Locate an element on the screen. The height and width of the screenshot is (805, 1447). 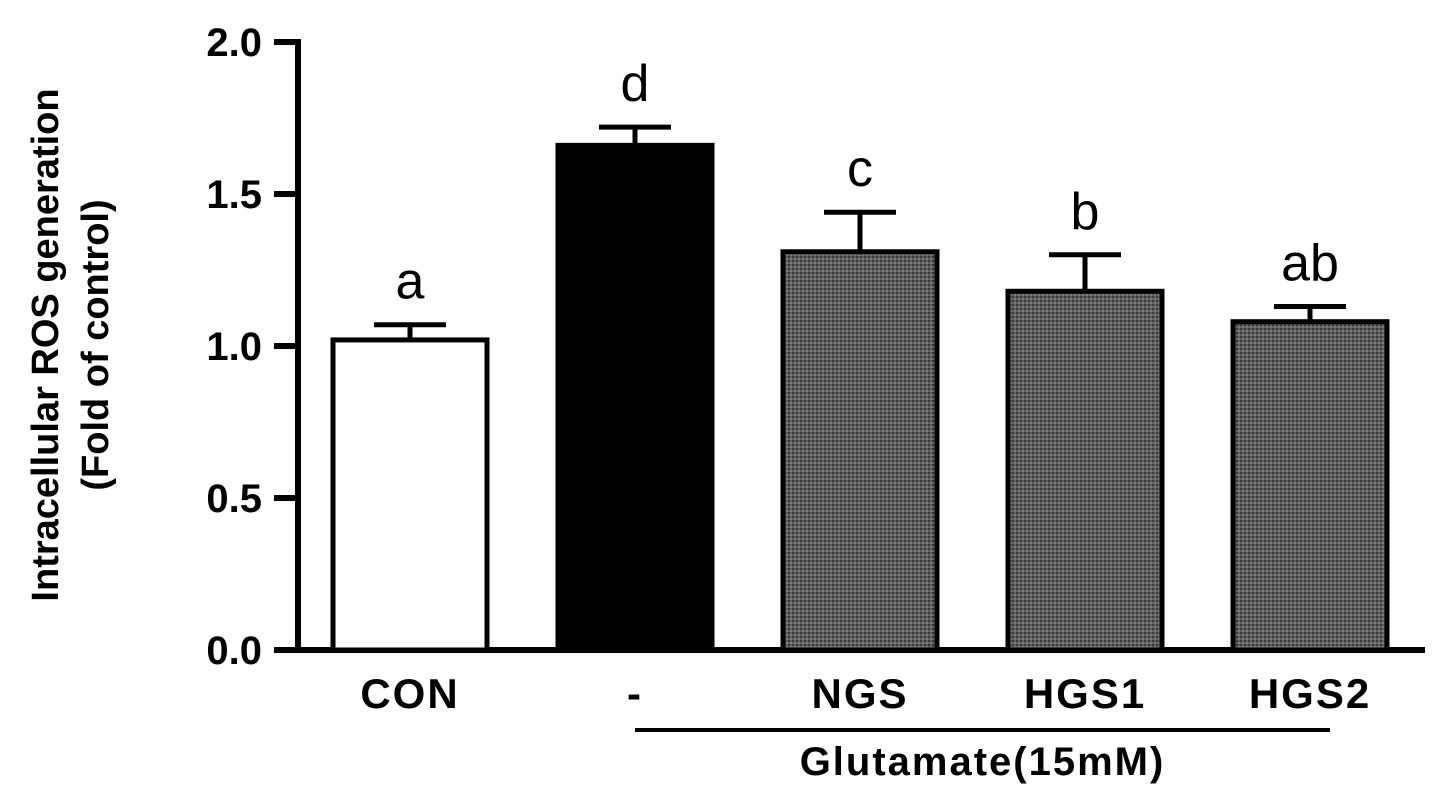
x-tick-label: HGS2 is located at coordinates (1310, 693).